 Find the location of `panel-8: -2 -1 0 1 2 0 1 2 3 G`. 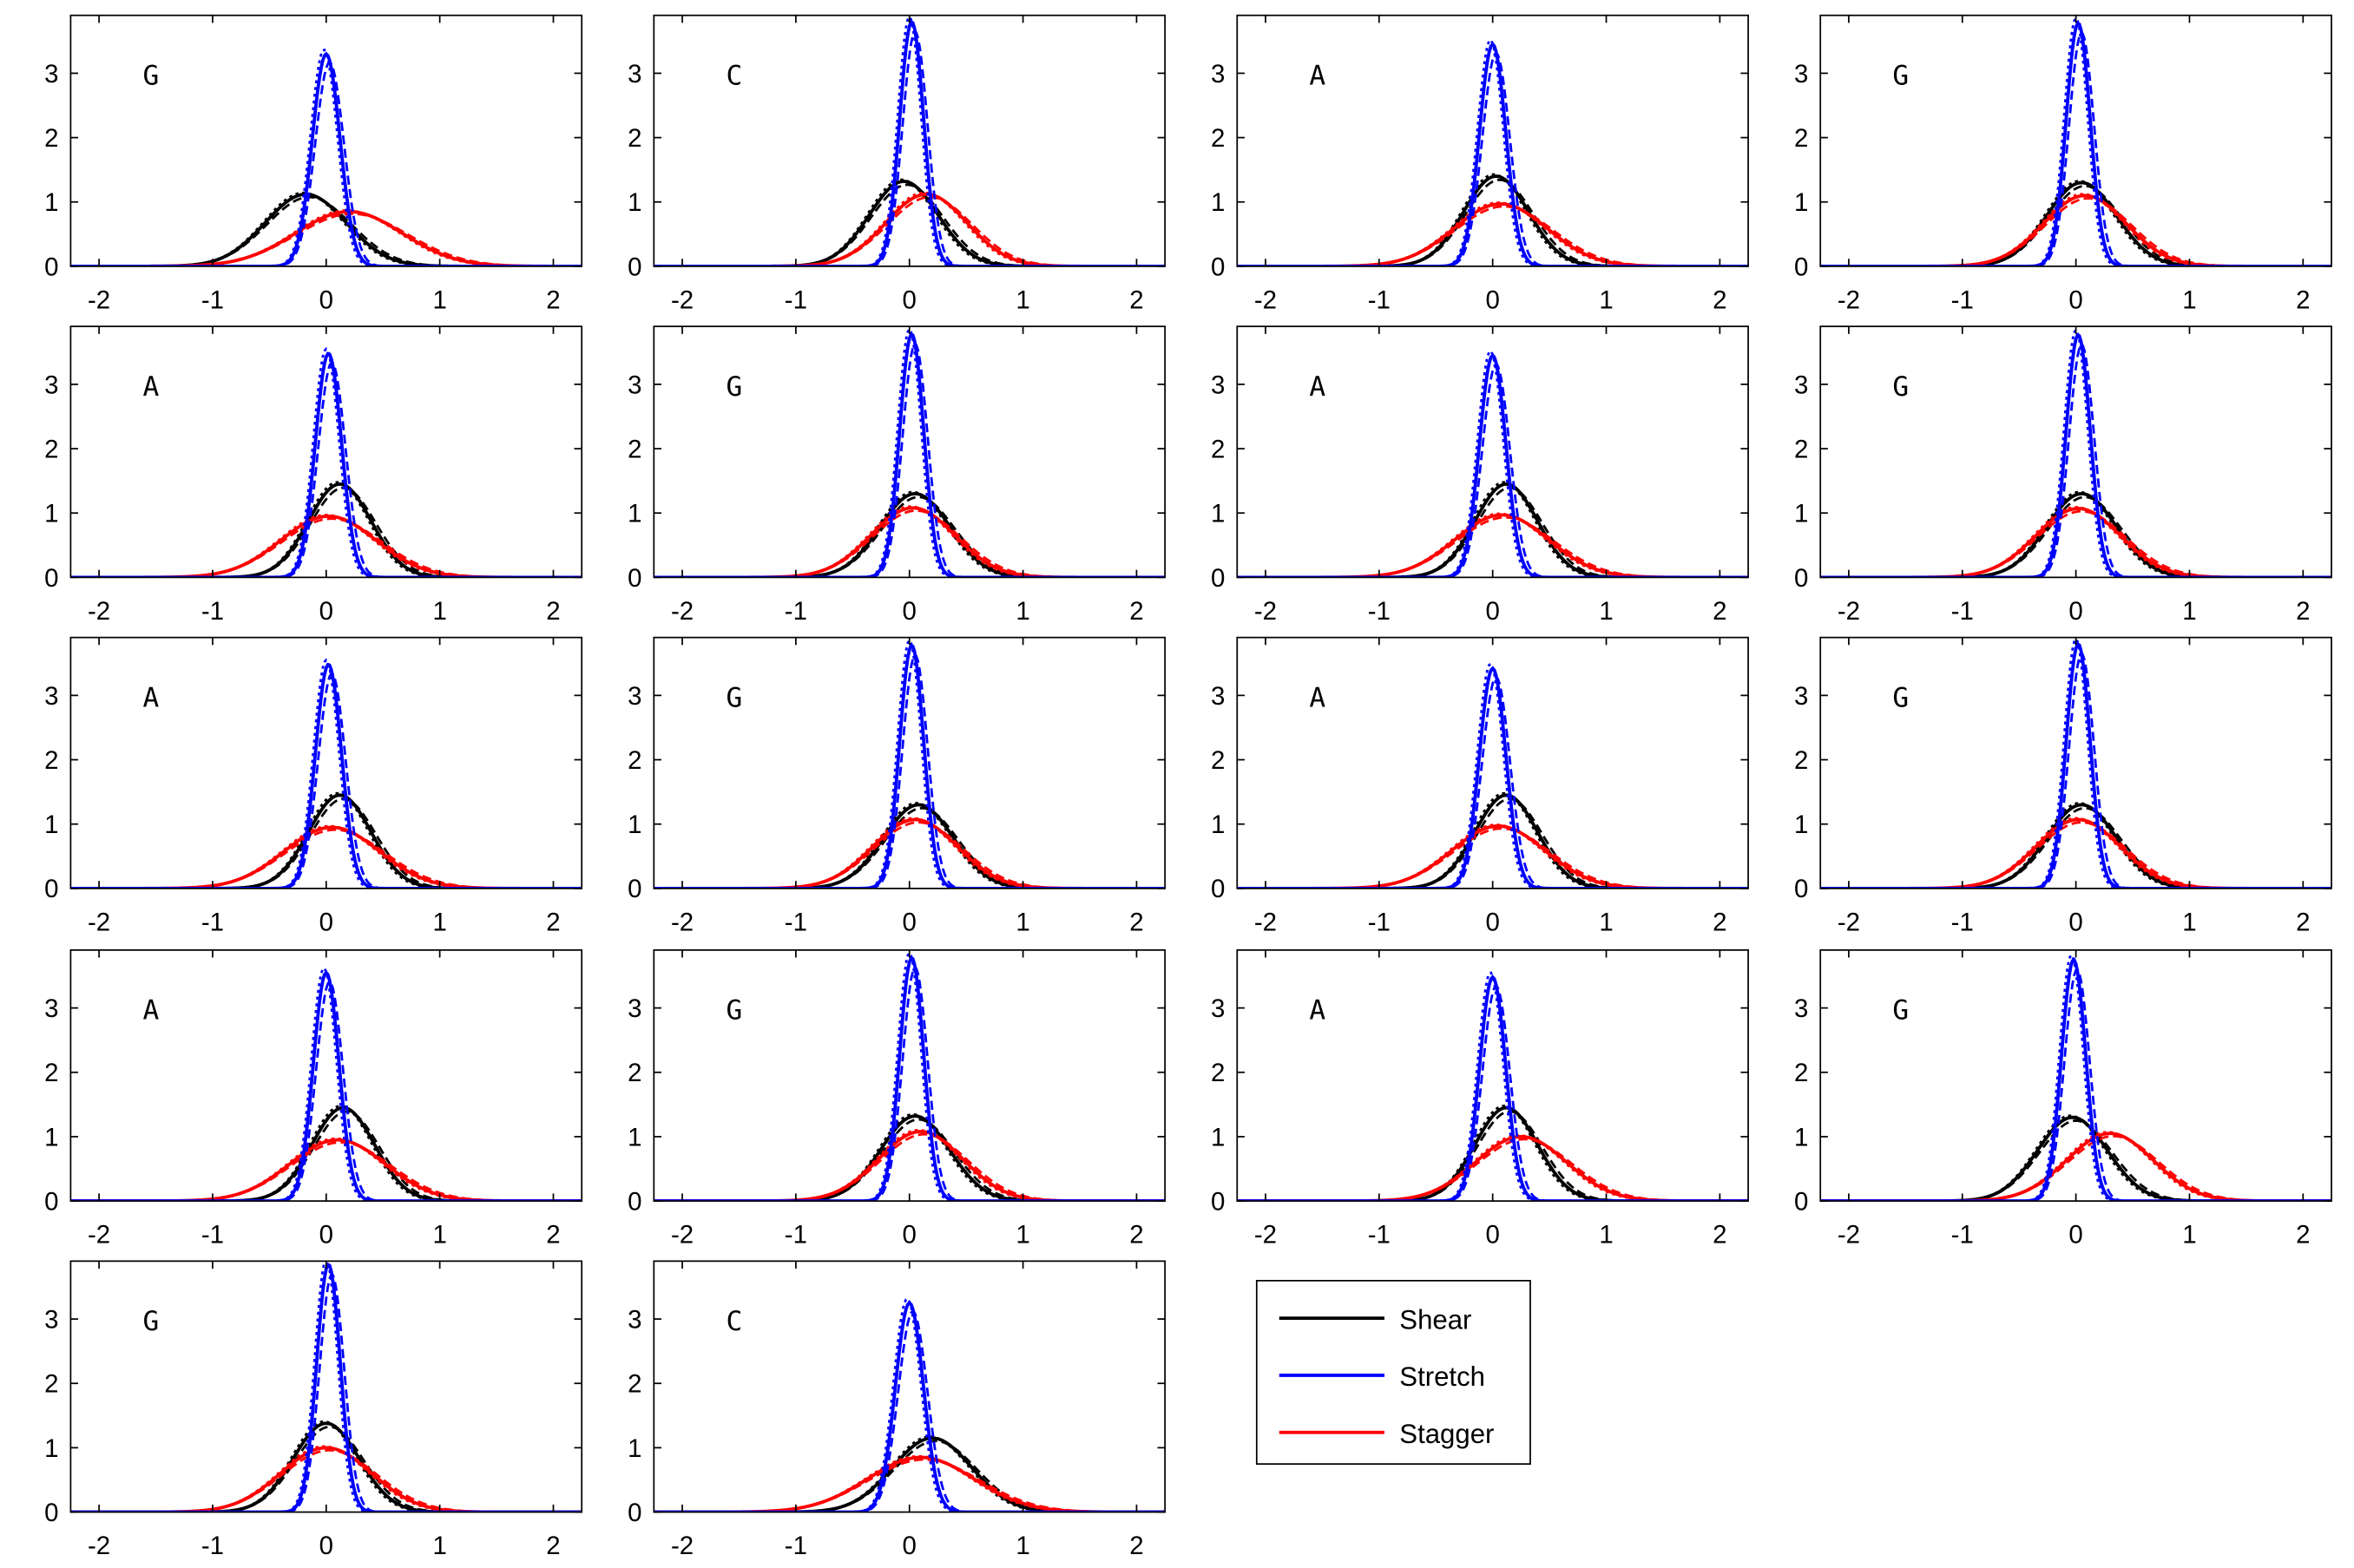

panel-8: -2 -1 0 1 2 0 1 2 3 G is located at coordinates (2063, 475).